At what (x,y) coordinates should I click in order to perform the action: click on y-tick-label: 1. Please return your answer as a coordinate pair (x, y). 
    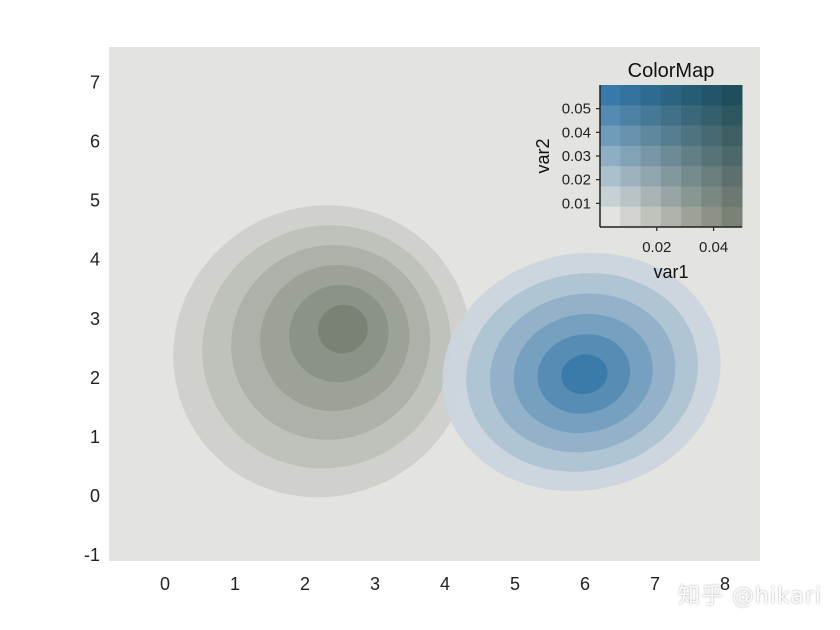
    Looking at the image, I should click on (95, 437).